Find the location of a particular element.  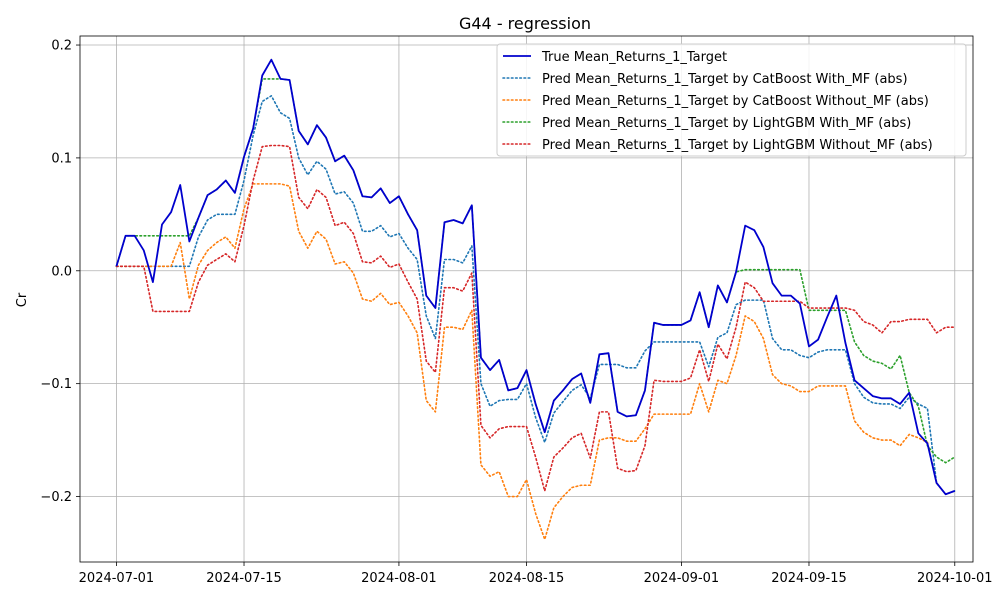

x-tick-label: 2024-08-15 is located at coordinates (527, 578).